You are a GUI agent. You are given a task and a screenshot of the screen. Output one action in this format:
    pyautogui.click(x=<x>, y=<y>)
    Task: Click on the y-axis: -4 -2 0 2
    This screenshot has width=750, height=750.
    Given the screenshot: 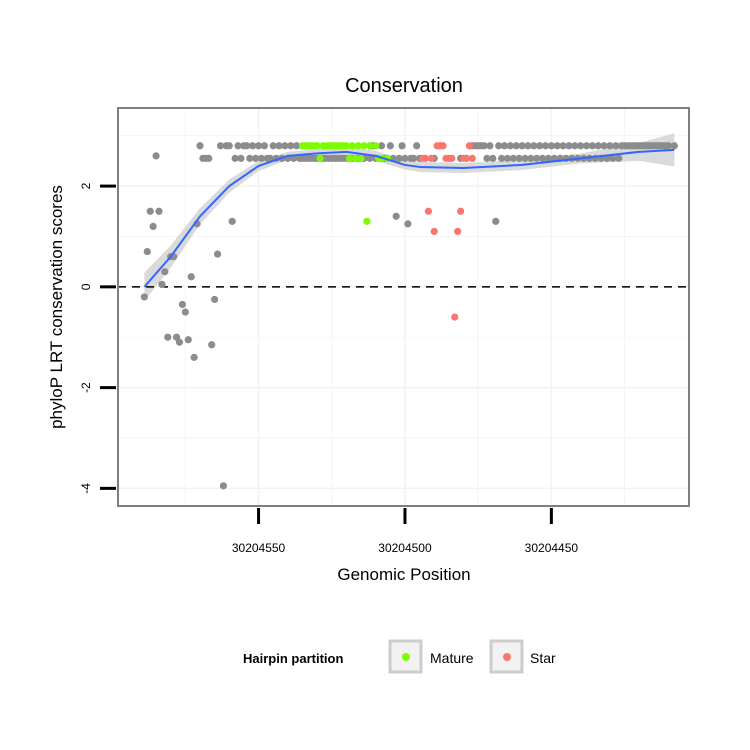 What is the action you would take?
    pyautogui.click(x=97, y=338)
    